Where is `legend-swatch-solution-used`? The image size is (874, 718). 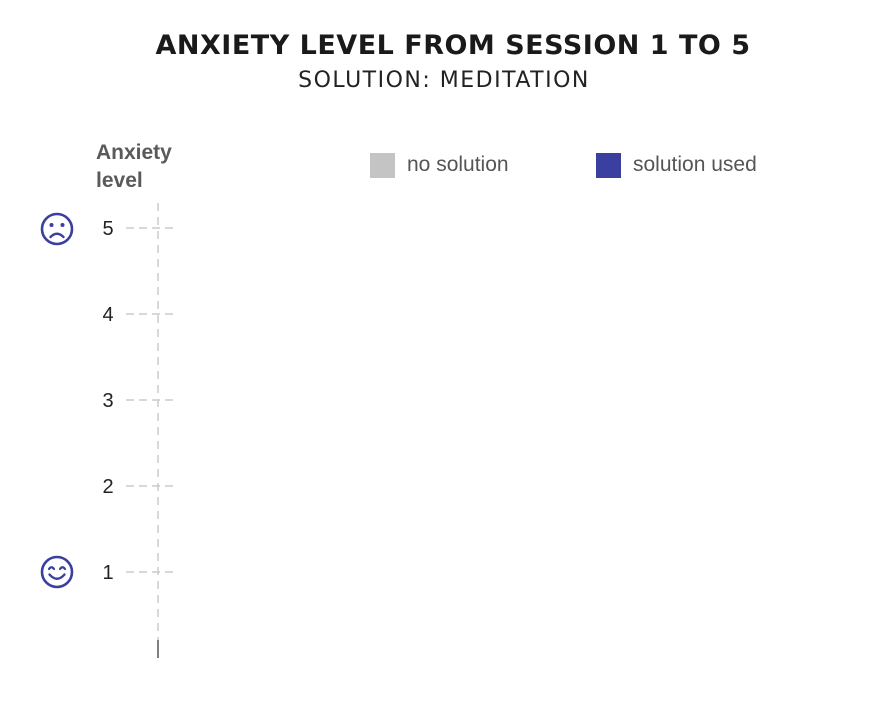
legend-swatch-solution-used is located at coordinates (608, 165).